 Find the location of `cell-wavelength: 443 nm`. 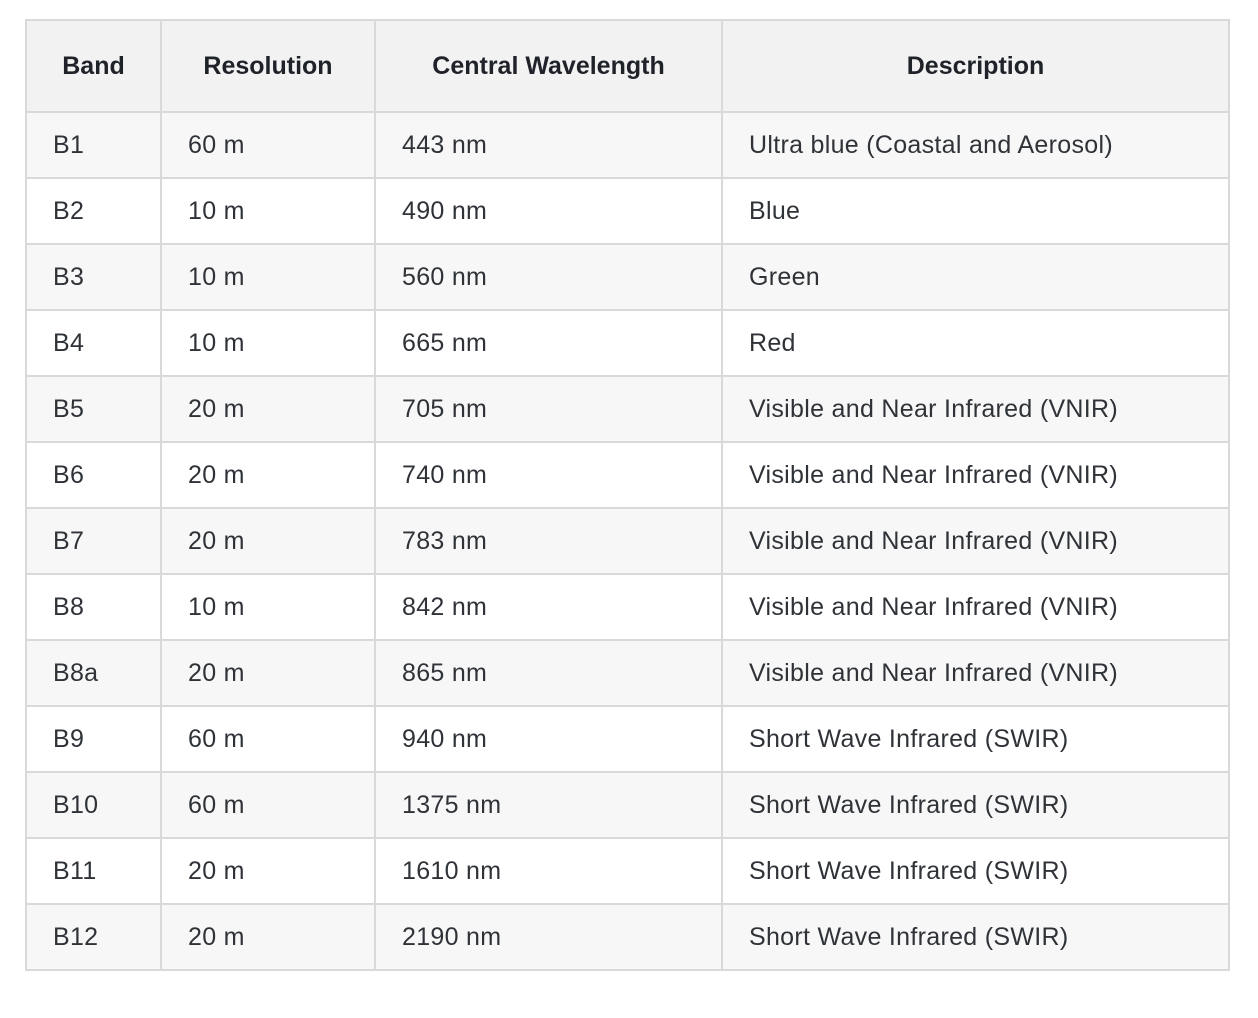

cell-wavelength: 443 nm is located at coordinates (548, 145).